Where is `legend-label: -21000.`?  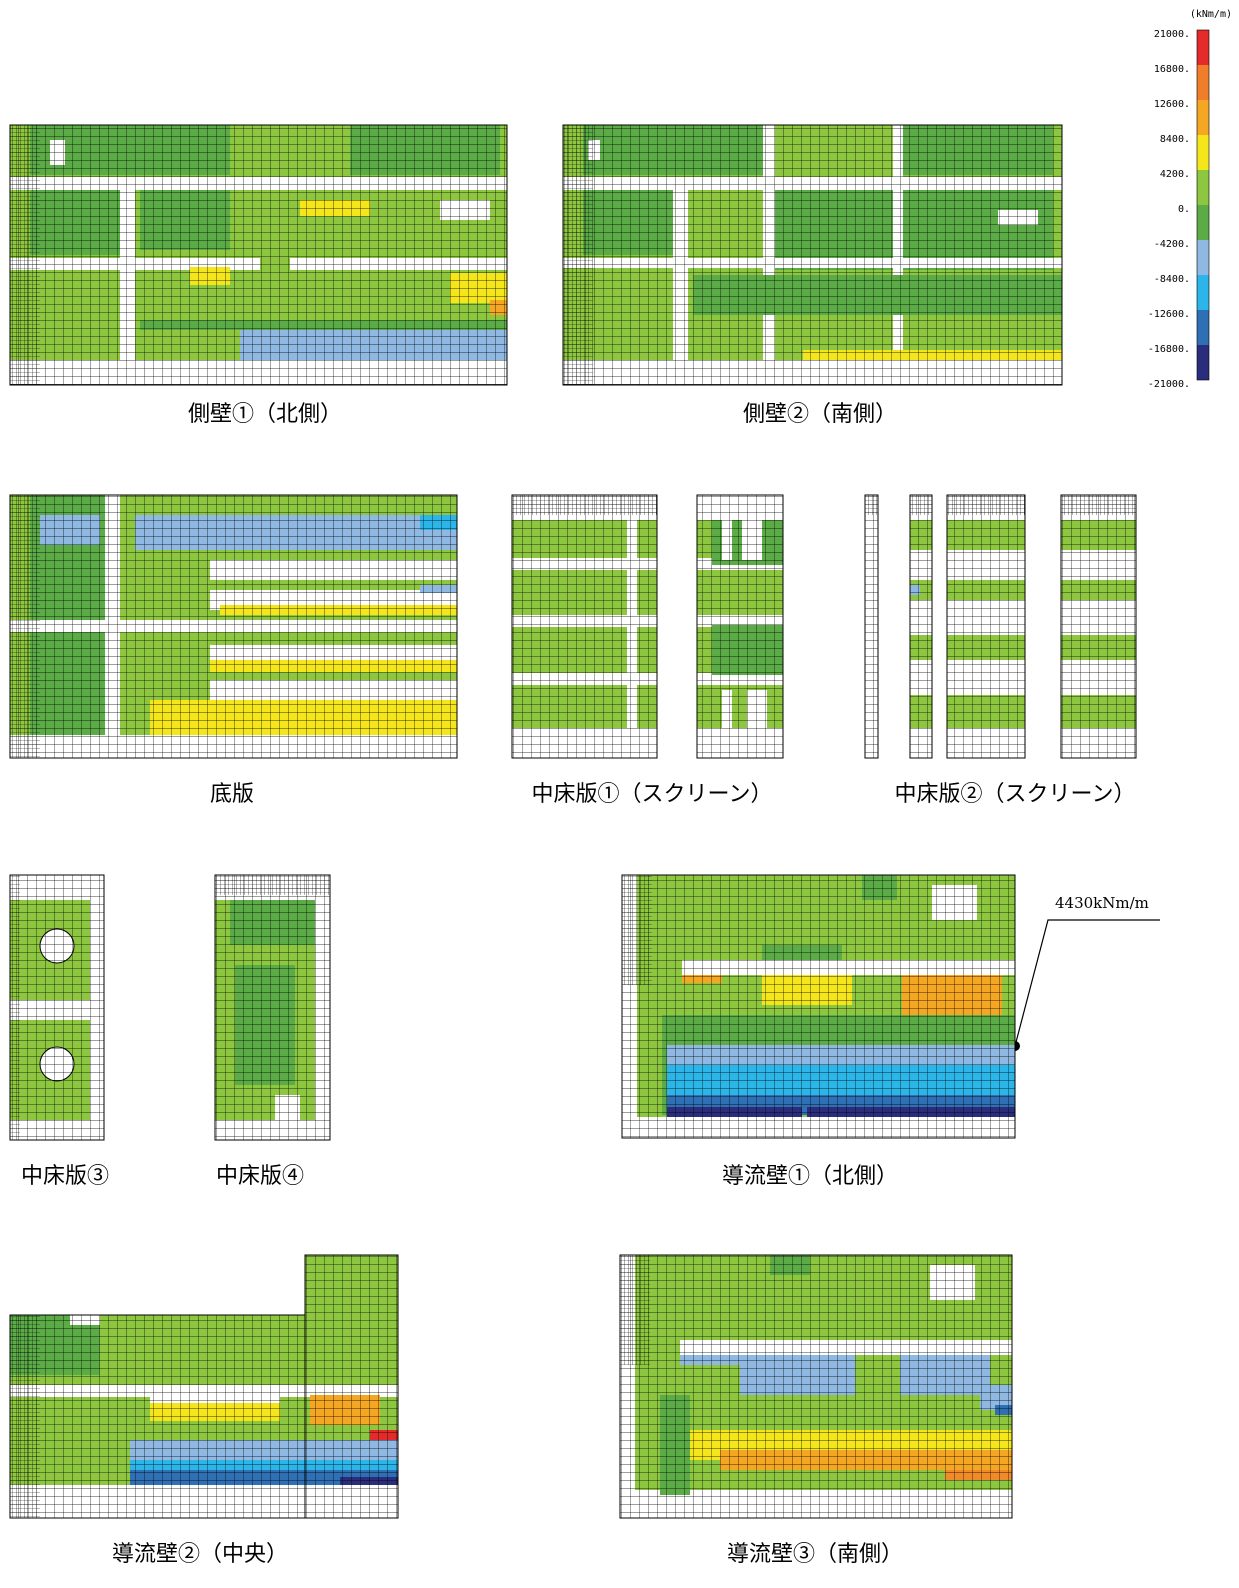
legend-label: -21000. is located at coordinates (1169, 384).